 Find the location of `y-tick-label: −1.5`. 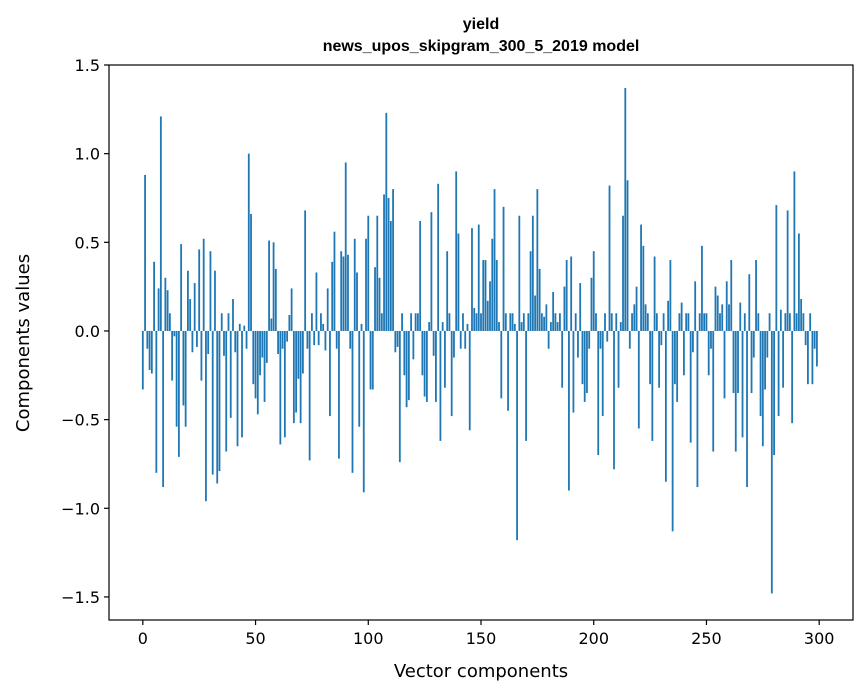

y-tick-label: −1.5 is located at coordinates (80, 597).